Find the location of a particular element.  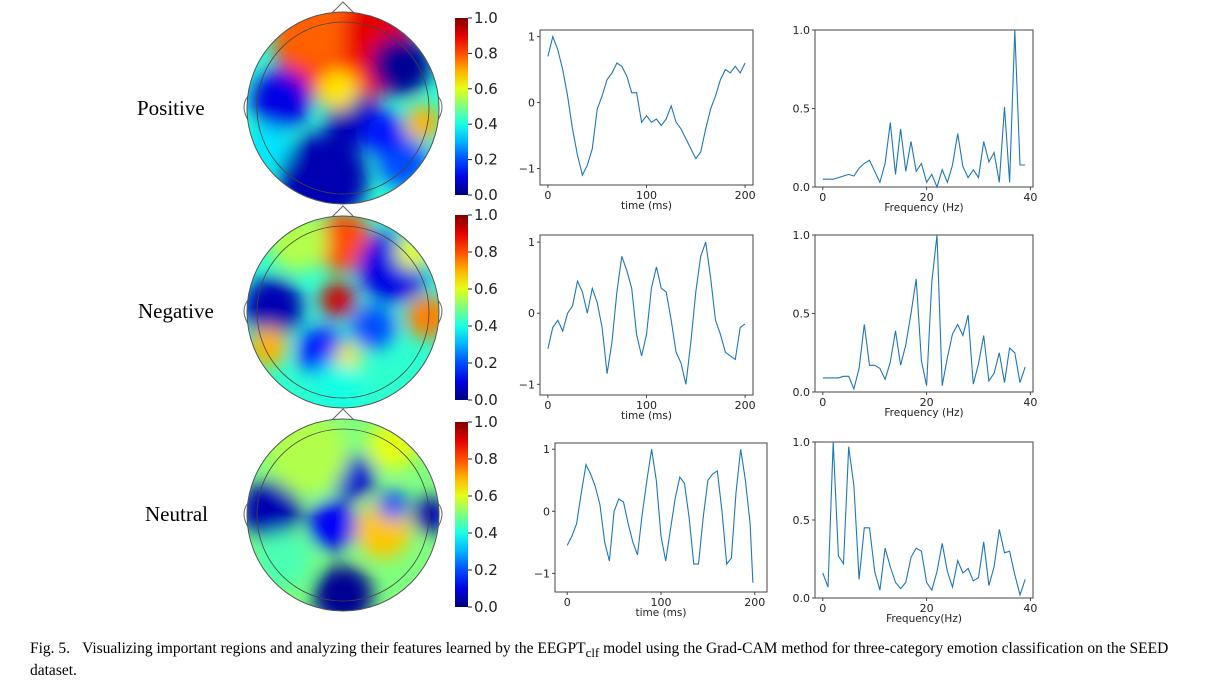

chart-neutral-time: 0 100 200 −1 0 1 time (ms) is located at coordinates (651, 530).